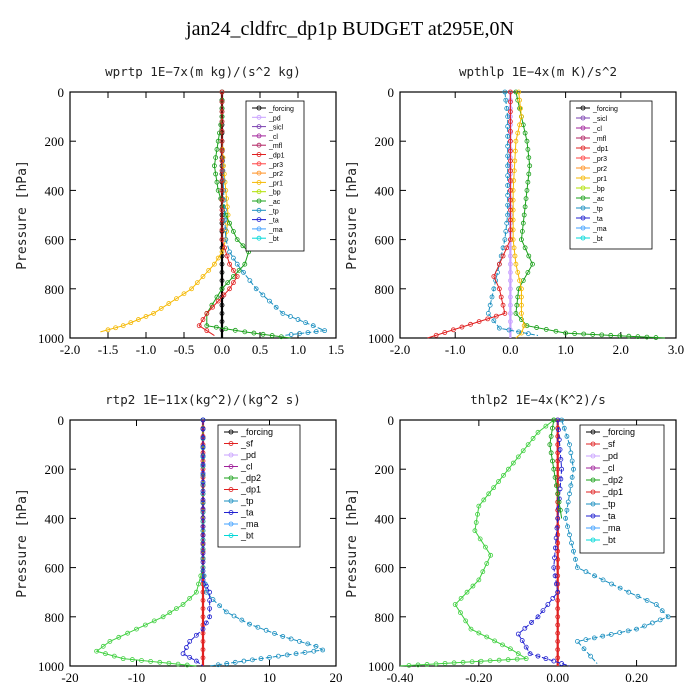 The height and width of the screenshot is (700, 700). Describe the element at coordinates (612, 492) in the screenshot. I see `legend-entry: _dp1` at that location.